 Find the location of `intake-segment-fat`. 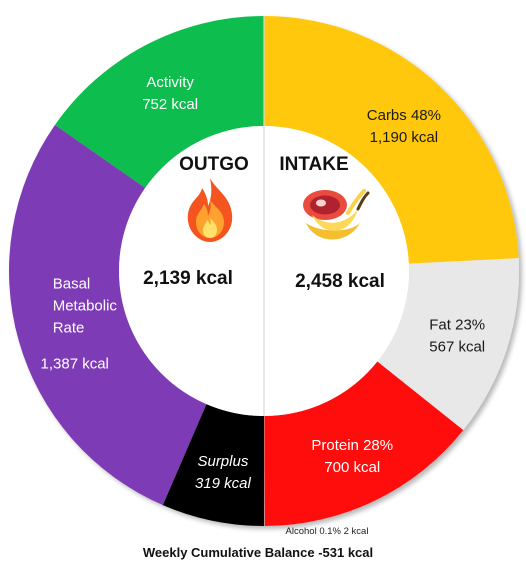

intake-segment-fat is located at coordinates (448, 344).